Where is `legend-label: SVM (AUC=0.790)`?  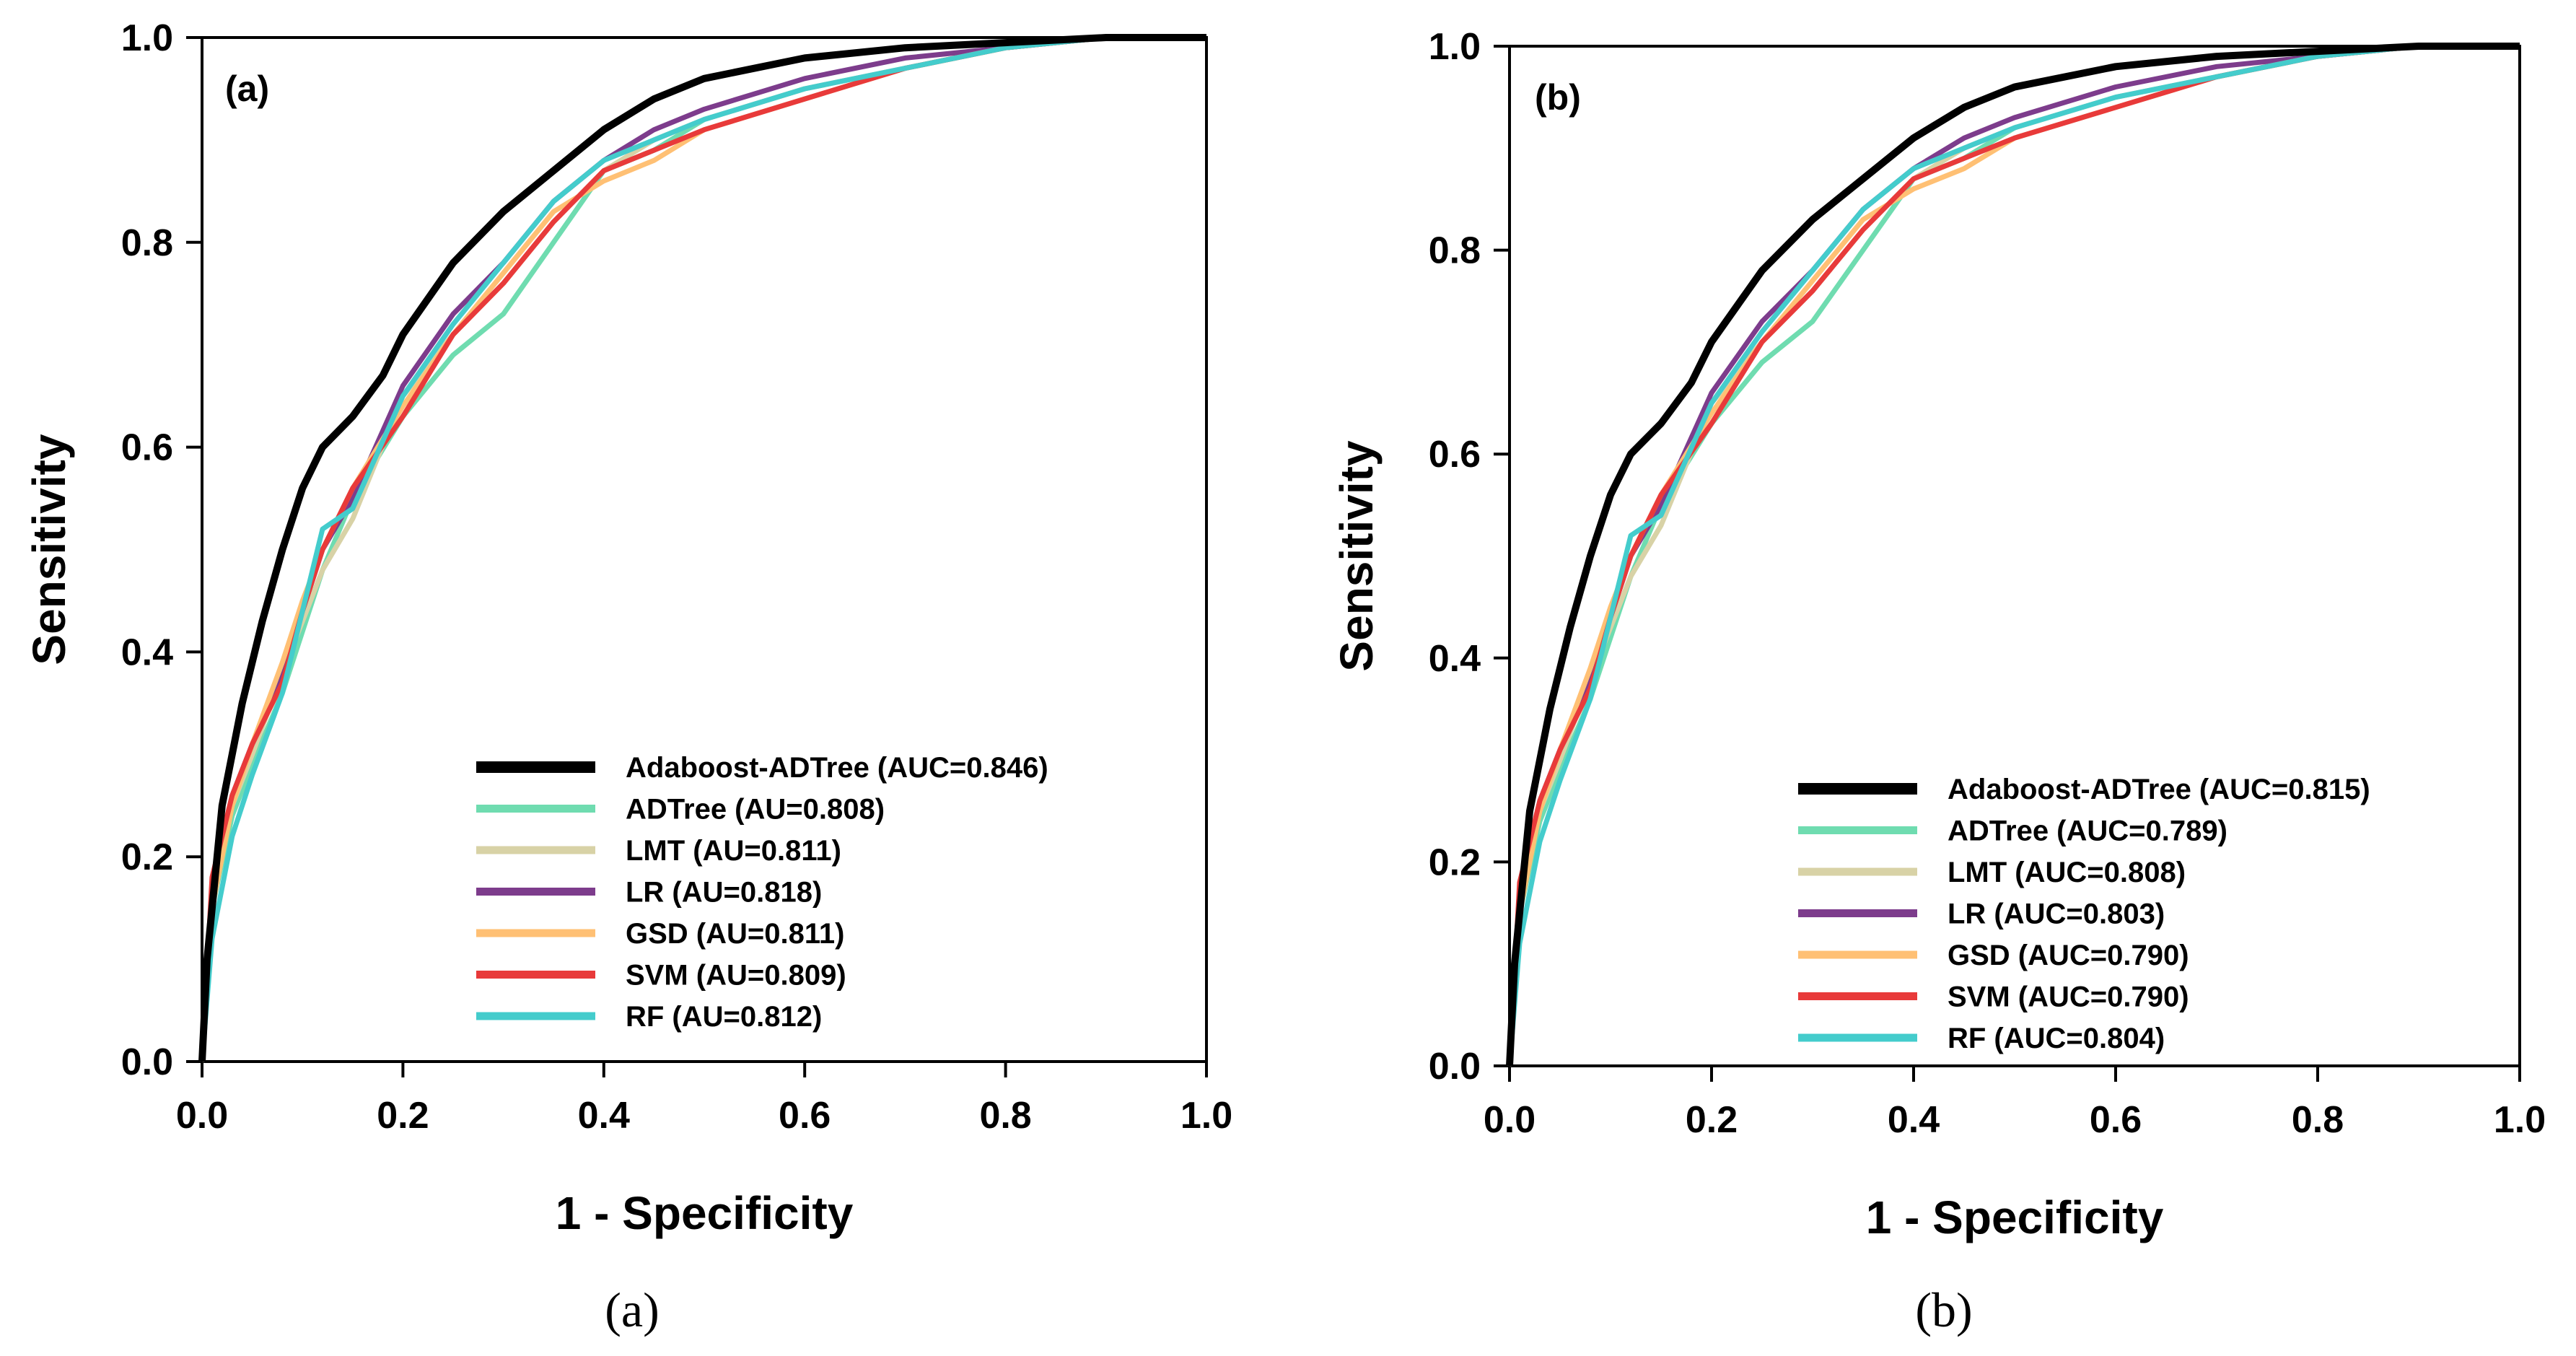 legend-label: SVM (AUC=0.790) is located at coordinates (2068, 997).